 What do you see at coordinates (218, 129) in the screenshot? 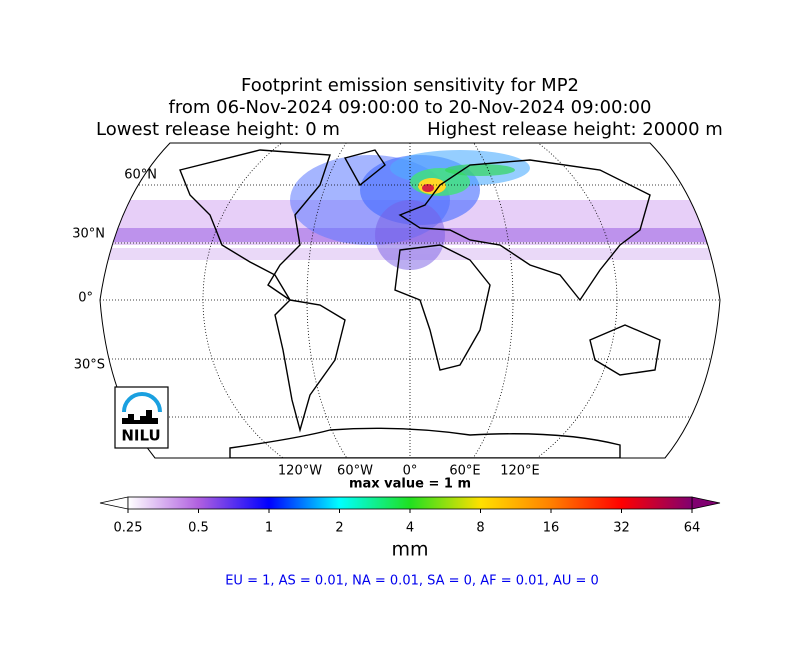
I see `title-line: Lowest release height: 0 m` at bounding box center [218, 129].